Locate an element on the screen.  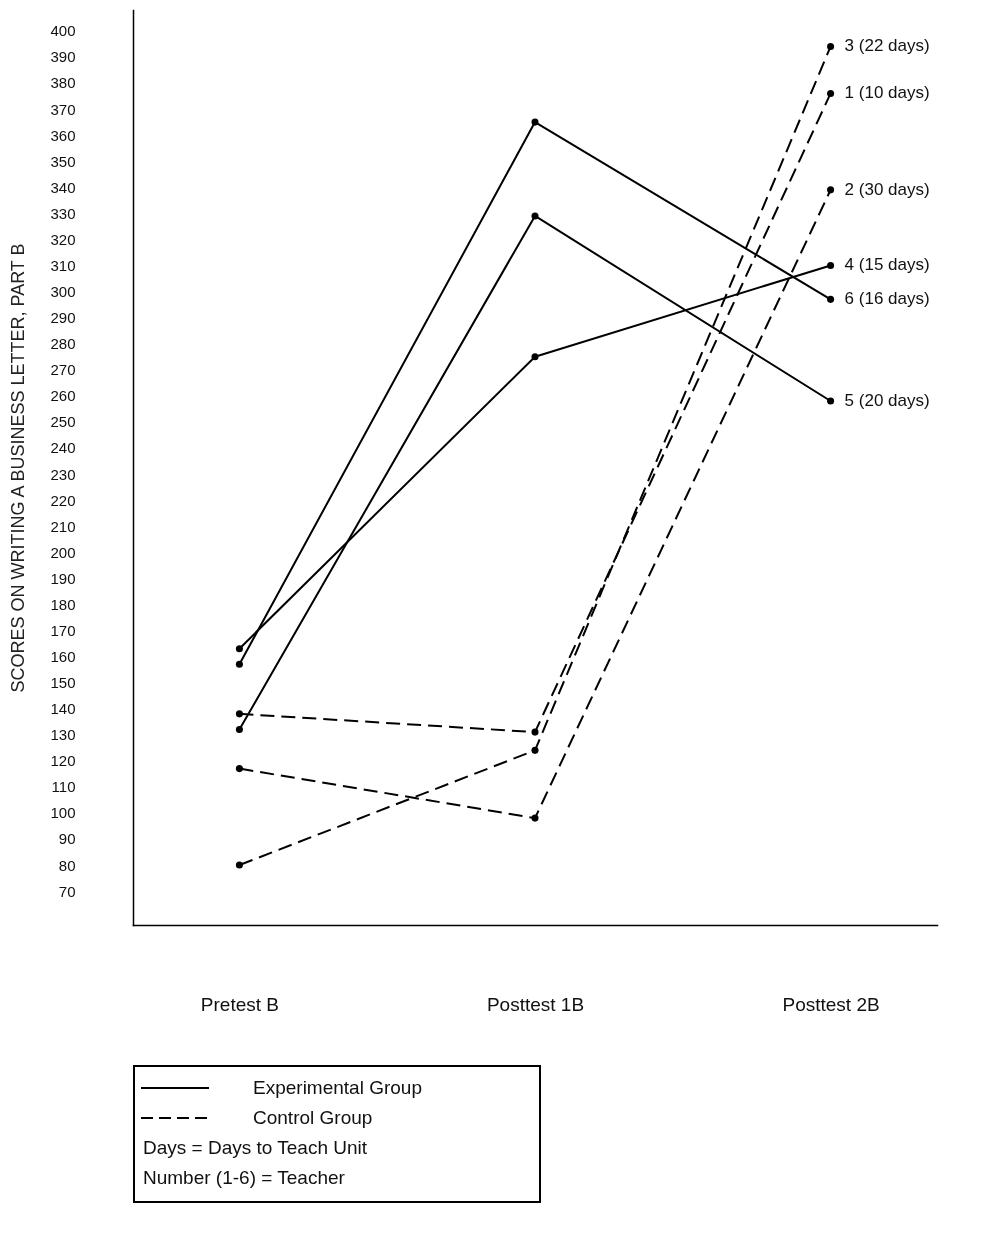
y-tick-label: 270 is located at coordinates (63, 370).